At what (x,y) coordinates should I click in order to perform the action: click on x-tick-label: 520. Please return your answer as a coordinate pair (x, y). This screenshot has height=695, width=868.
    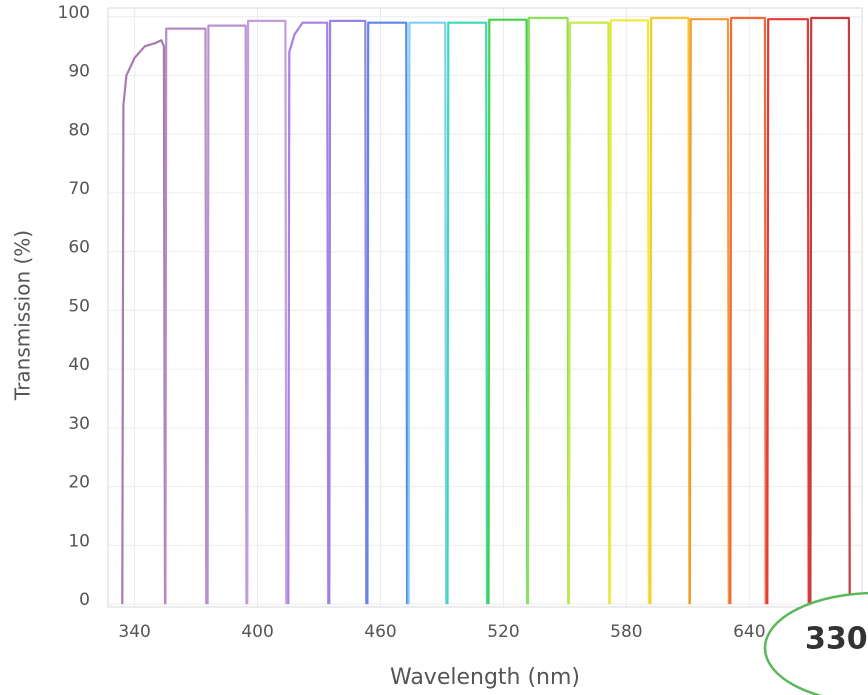
    Looking at the image, I should click on (503, 632).